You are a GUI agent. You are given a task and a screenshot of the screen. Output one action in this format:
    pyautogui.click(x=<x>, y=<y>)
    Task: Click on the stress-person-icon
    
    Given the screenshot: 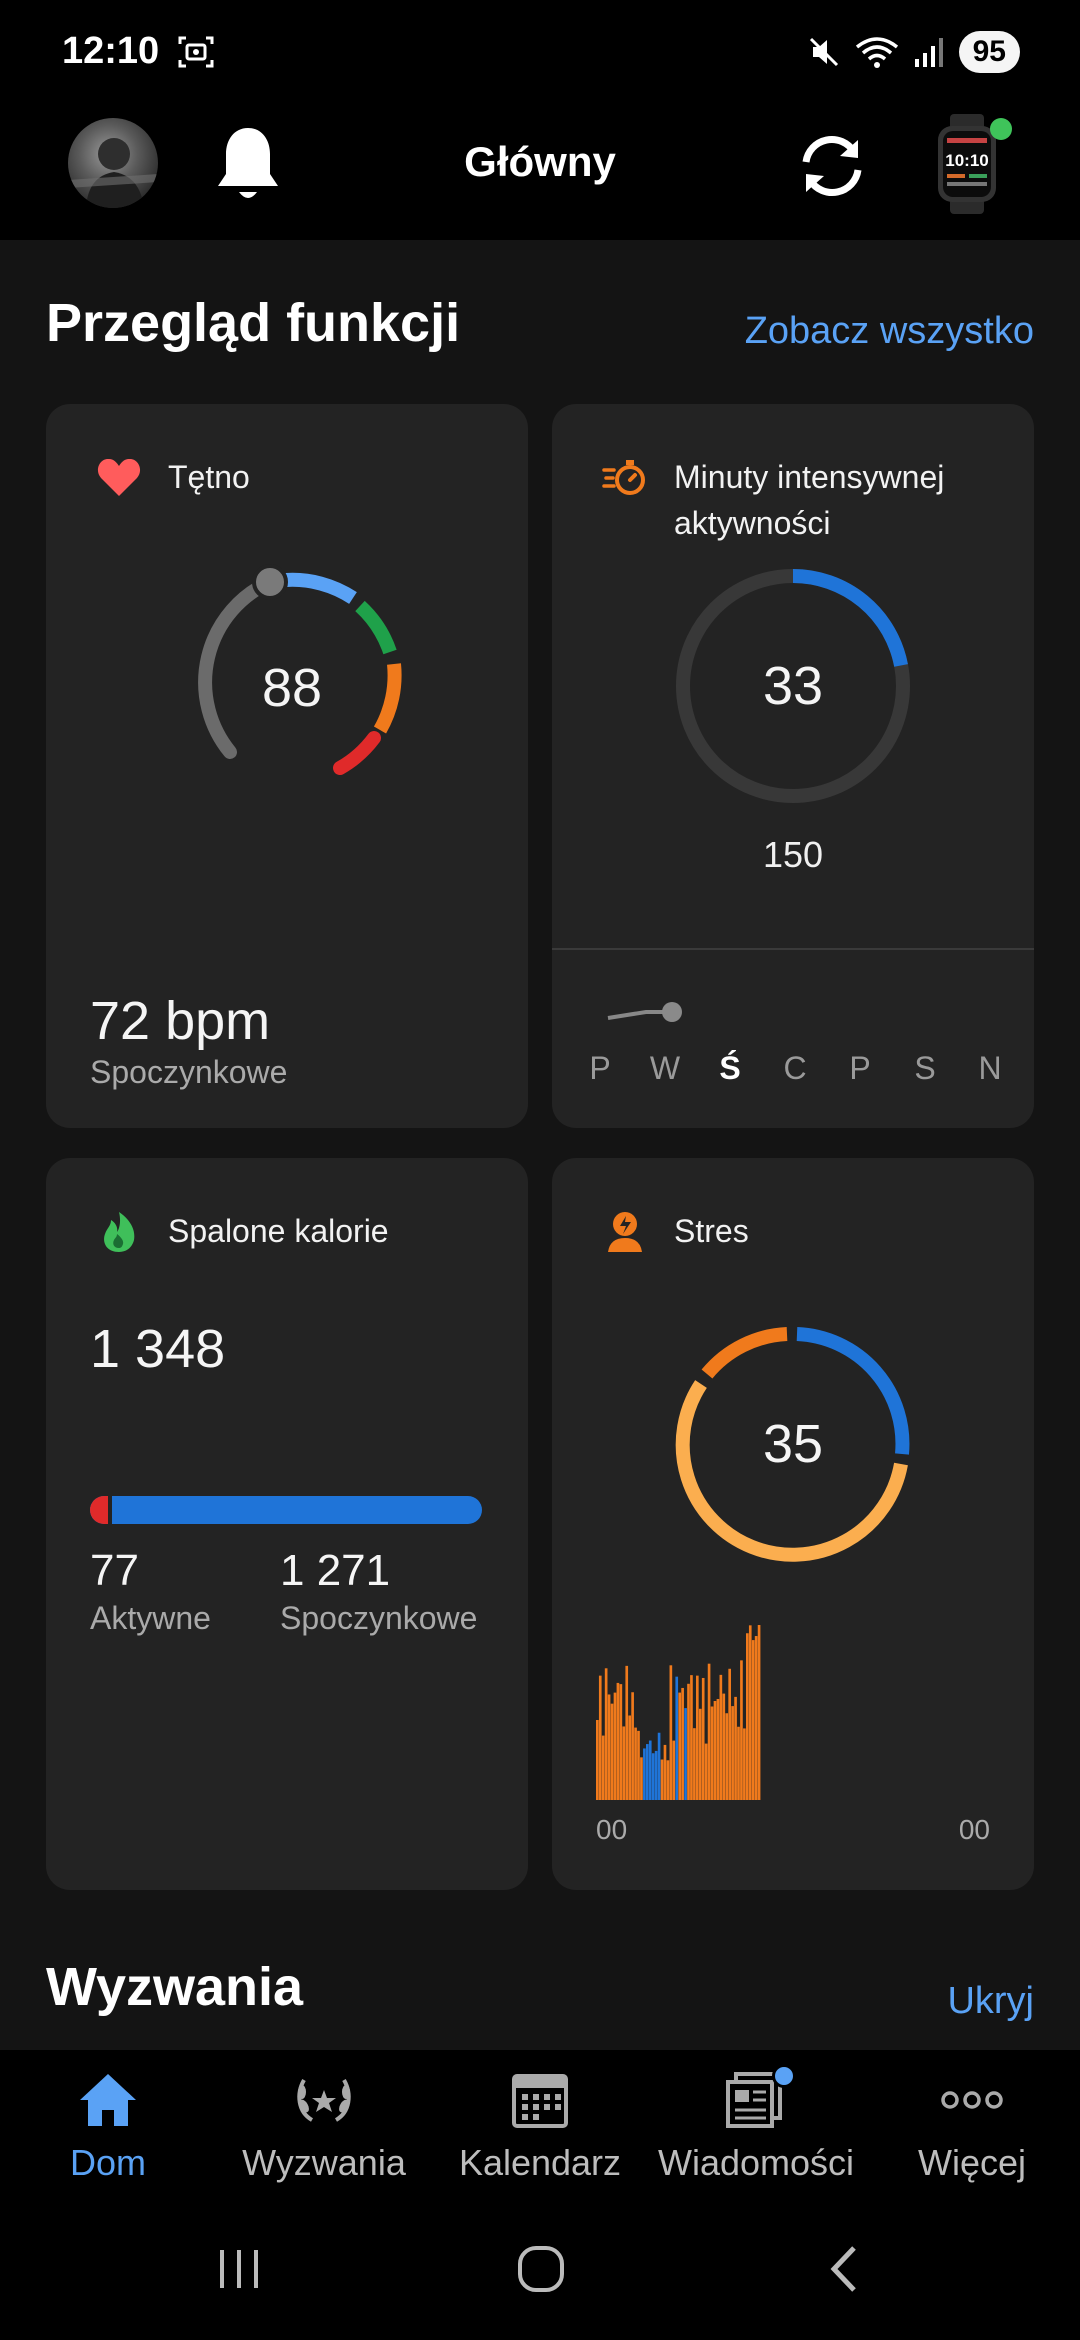 What is the action you would take?
    pyautogui.click(x=625, y=1232)
    